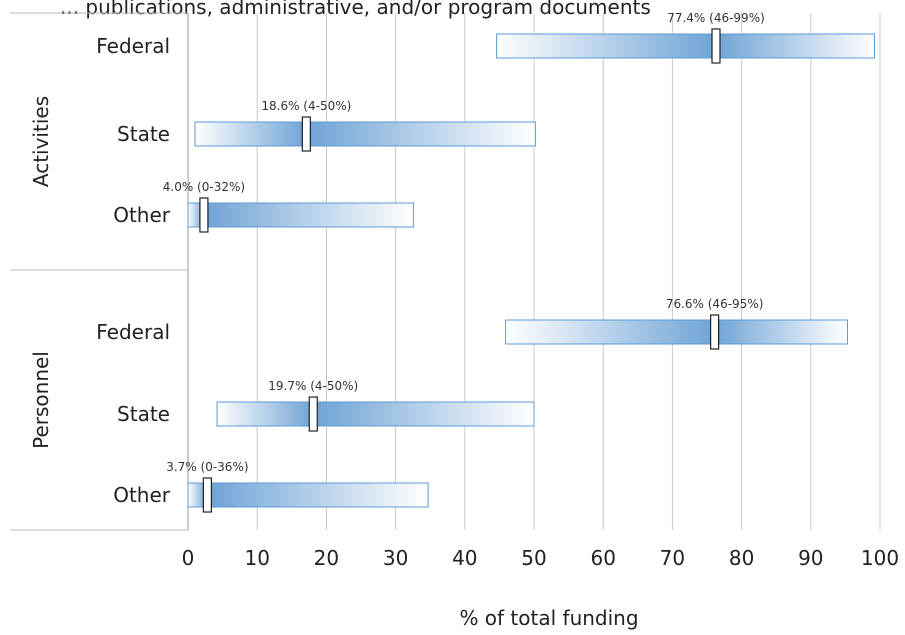  I want to click on x-tick-label: 20, so click(326, 558).